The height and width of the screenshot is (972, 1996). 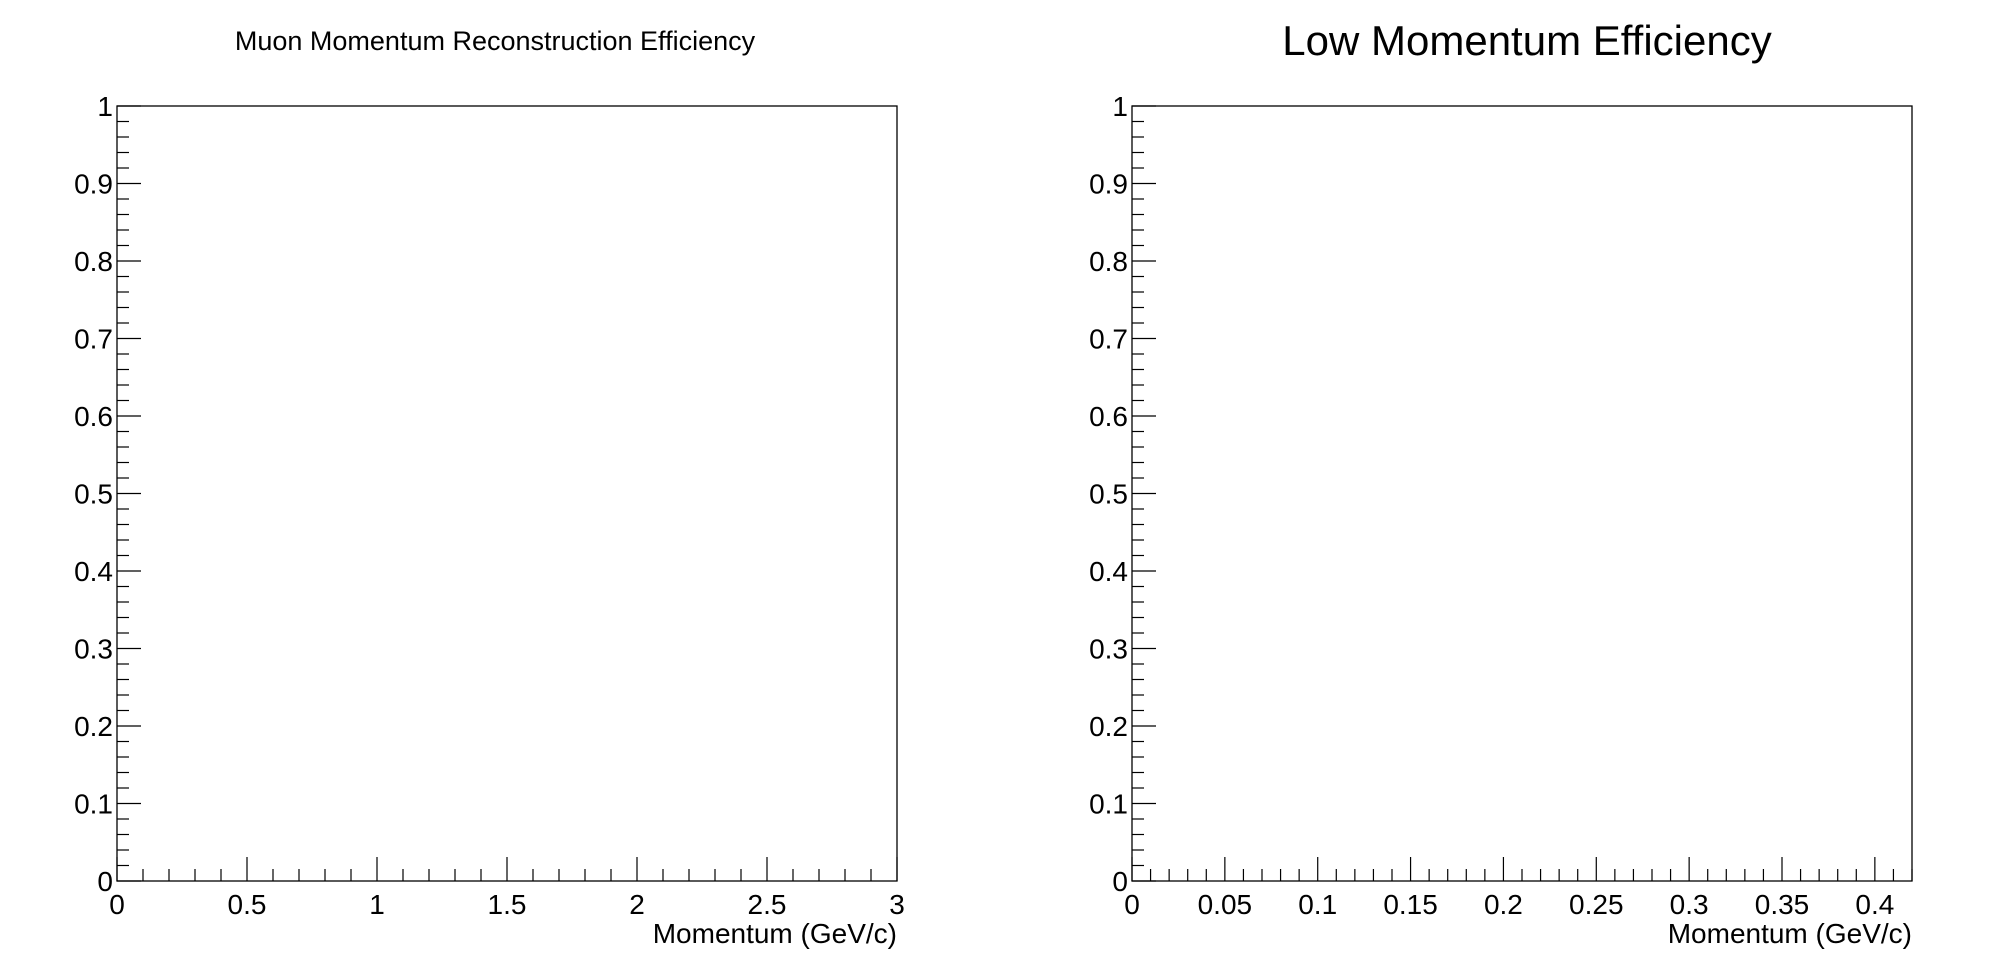 I want to click on chart-title: Muon Momentum Reconstruction Efficiency, so click(x=495, y=41).